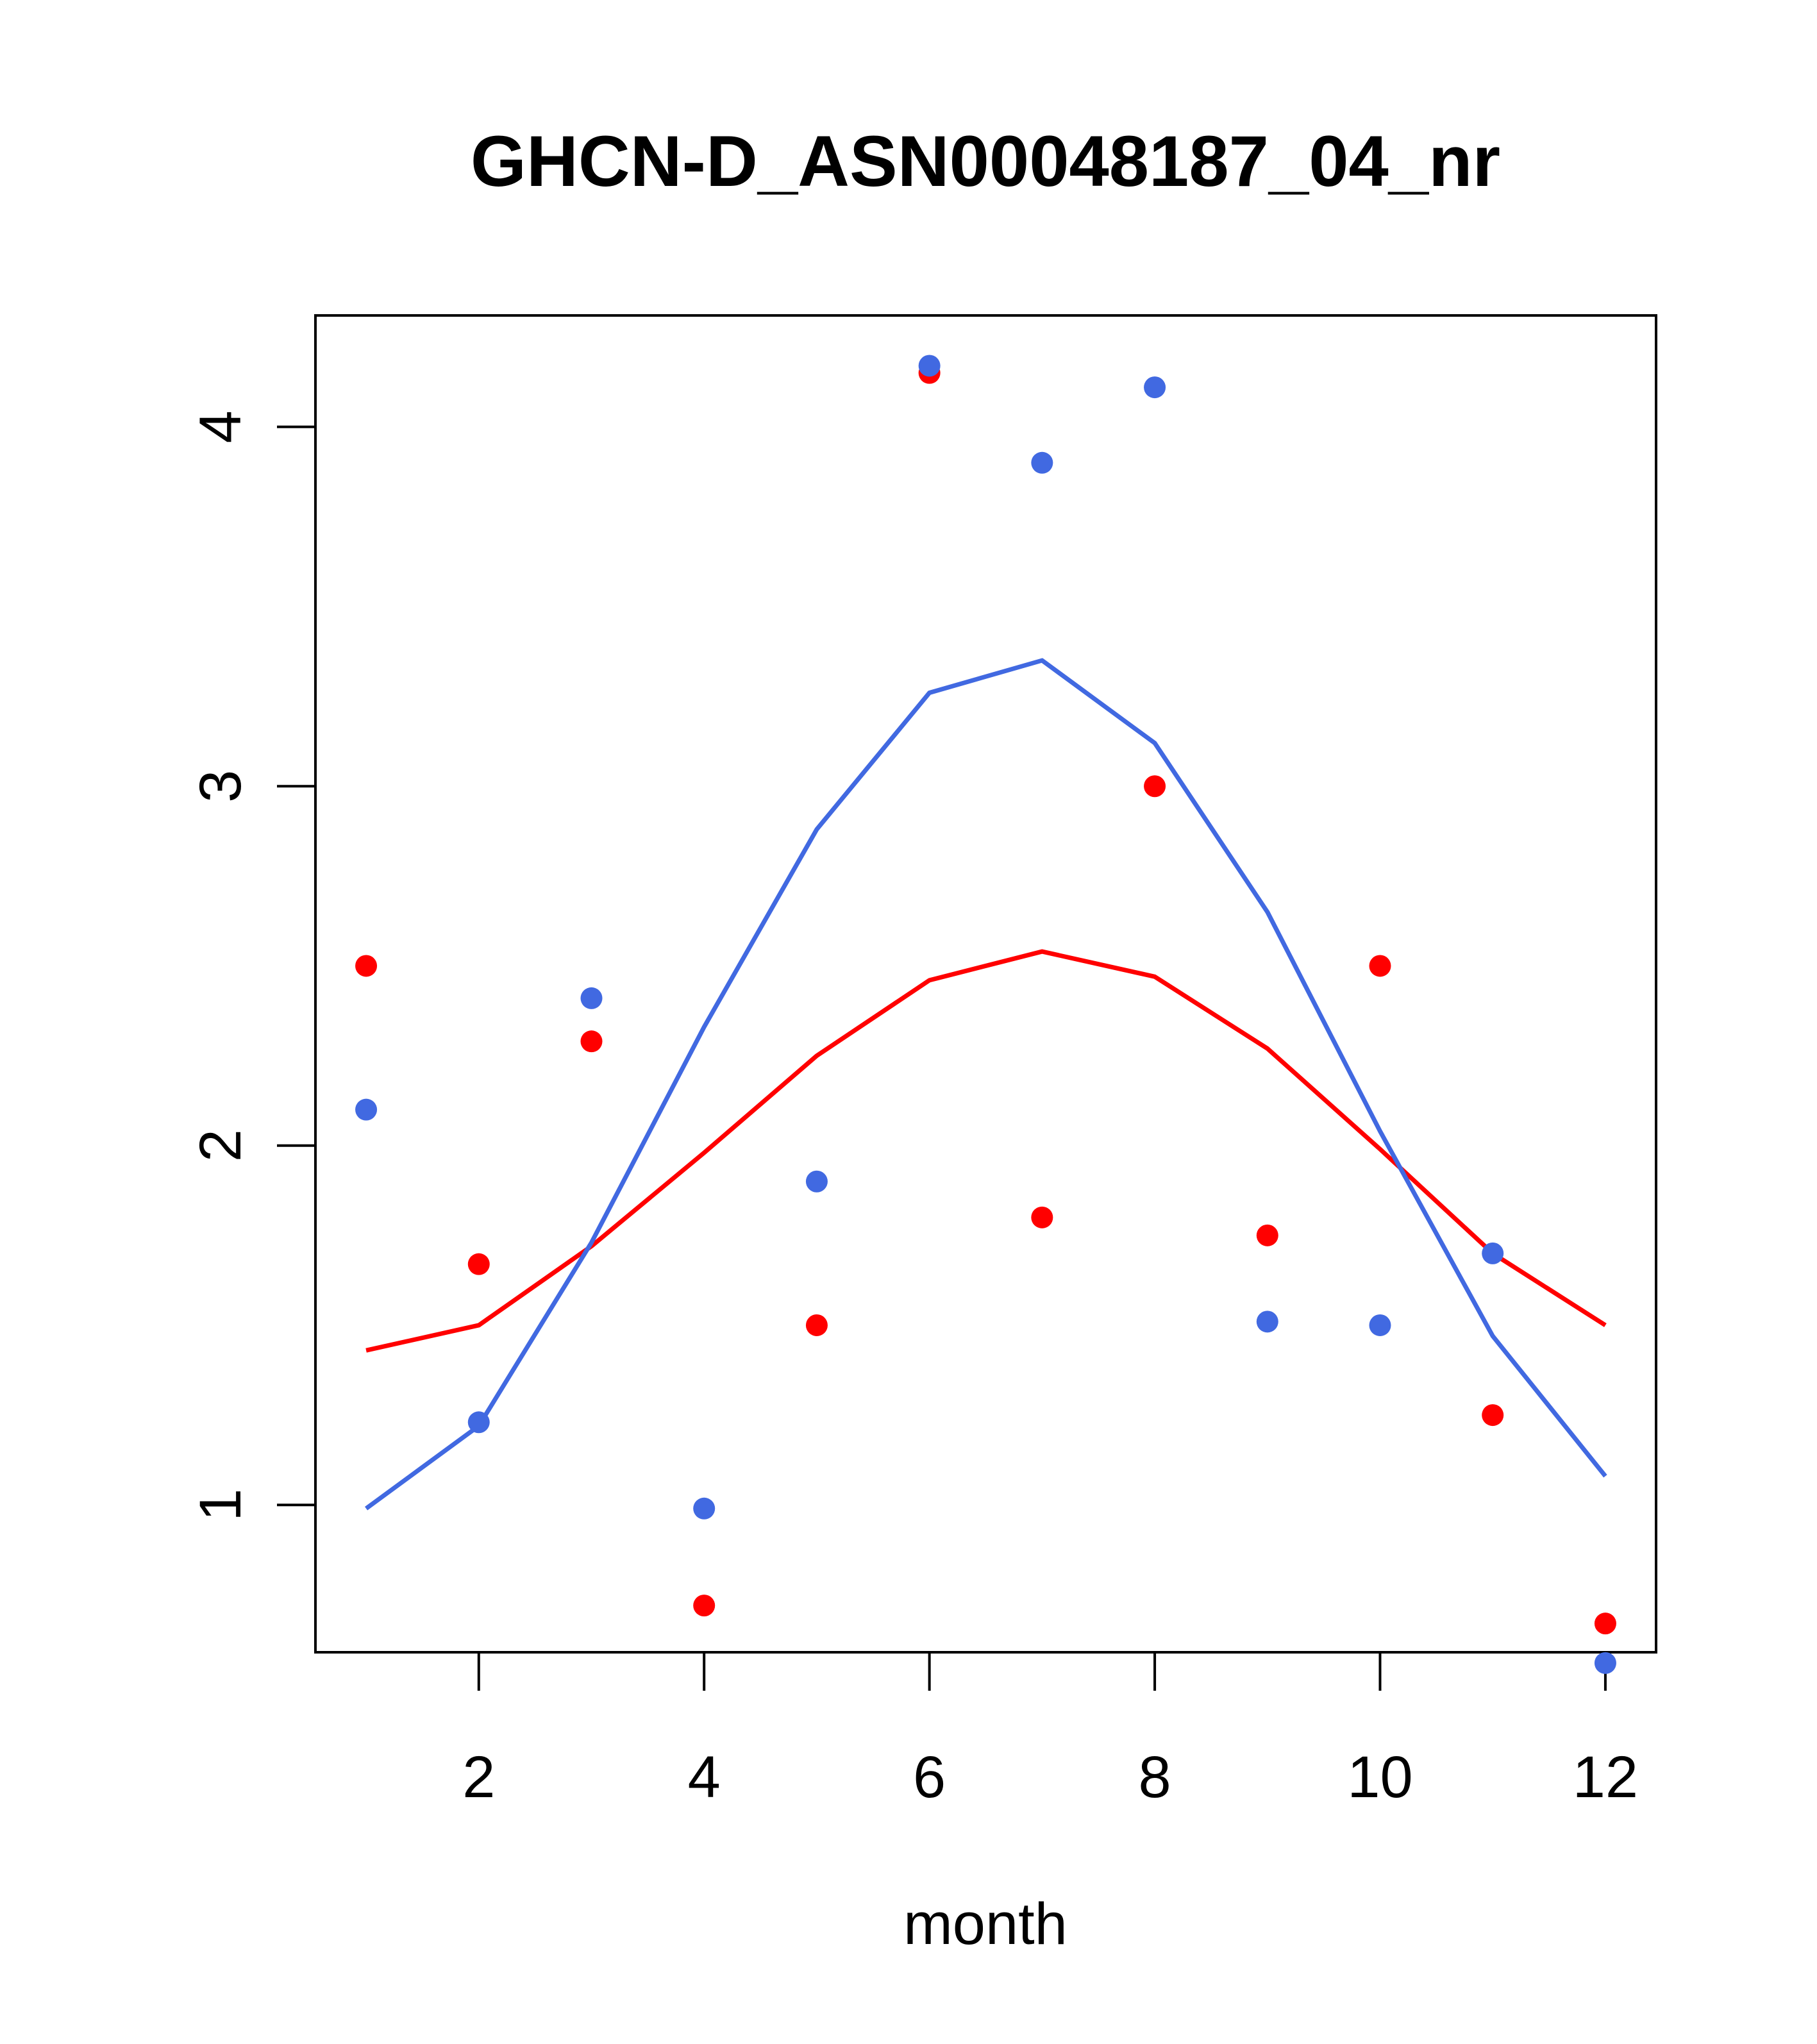 This screenshot has width=1817, height=2044. Describe the element at coordinates (253, 966) in the screenshot. I see `y-axis: 1 2 3 4` at that location.